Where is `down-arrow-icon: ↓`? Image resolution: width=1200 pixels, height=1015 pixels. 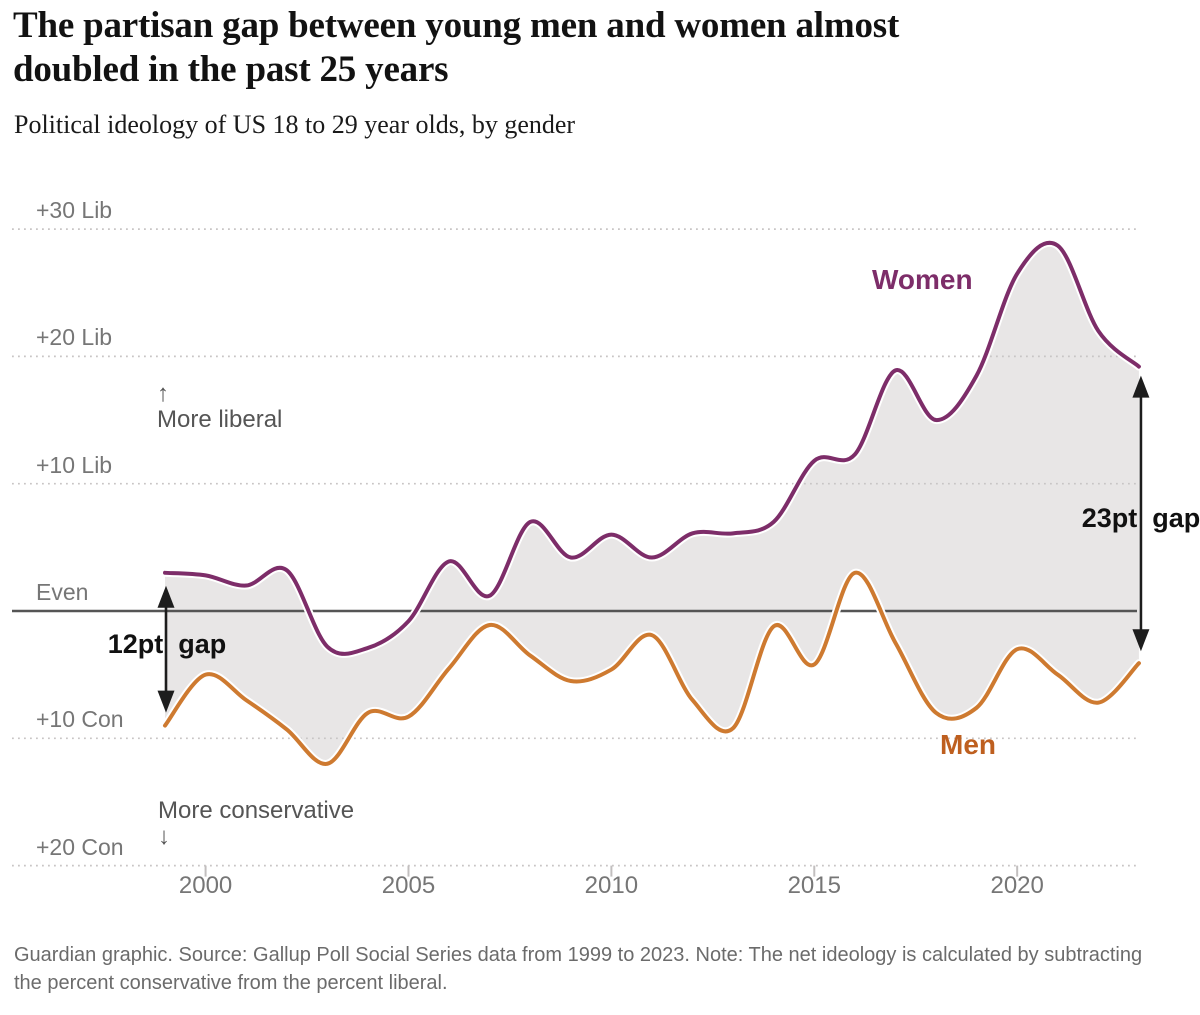
down-arrow-icon: ↓ is located at coordinates (164, 836).